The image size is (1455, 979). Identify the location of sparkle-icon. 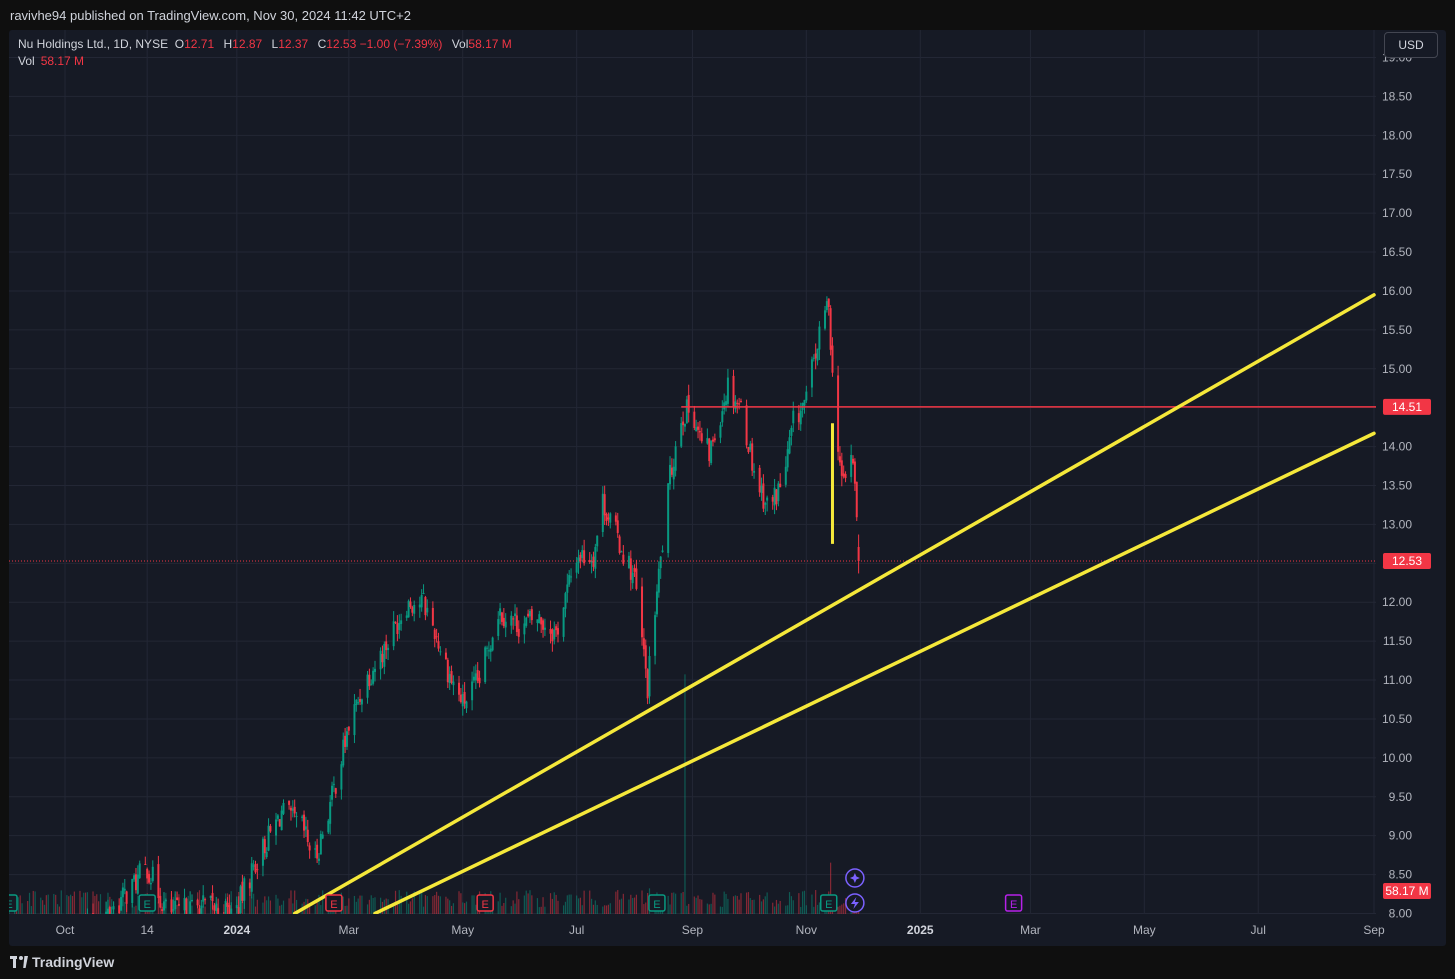
(854, 878).